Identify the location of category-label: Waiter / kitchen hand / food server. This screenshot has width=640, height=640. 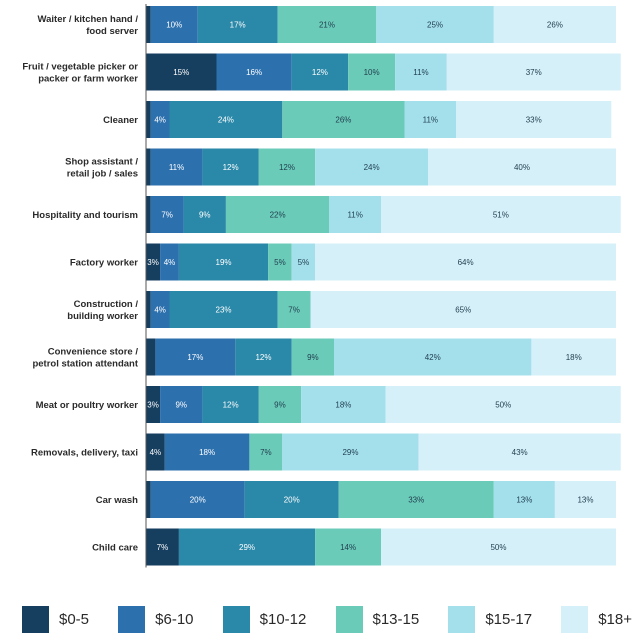
(88, 25).